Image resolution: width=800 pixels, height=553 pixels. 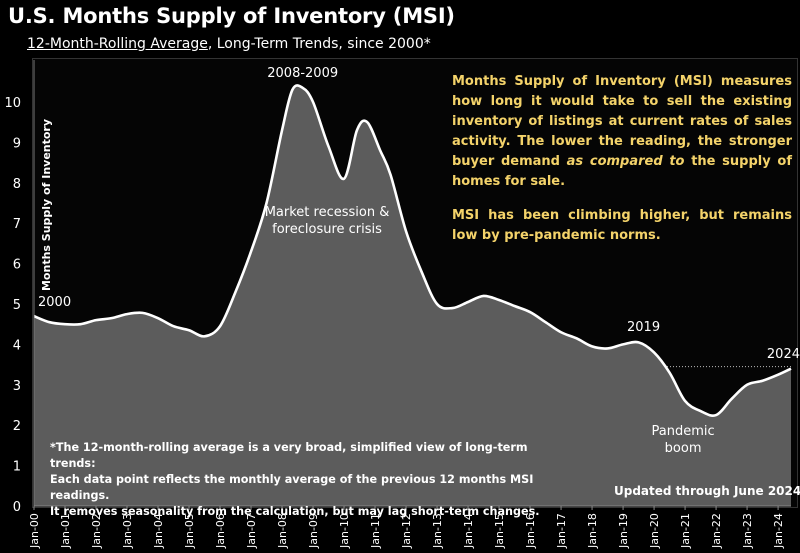 I want to click on page-title: U.S. Months Supply of Inventory (MSI), so click(x=231, y=16).